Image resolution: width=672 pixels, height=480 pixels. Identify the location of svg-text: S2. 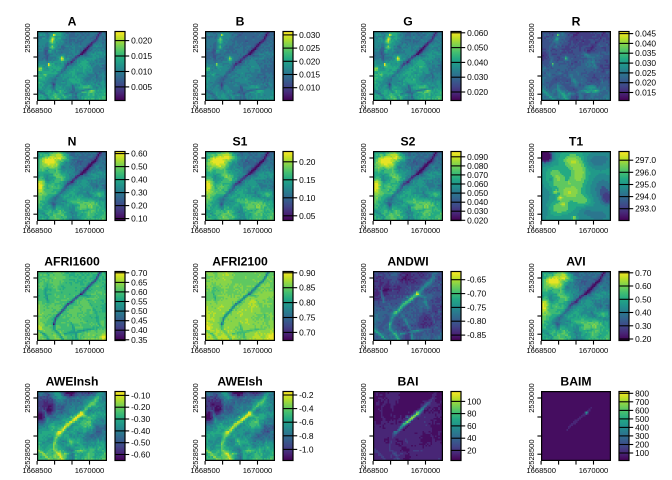
(408, 142).